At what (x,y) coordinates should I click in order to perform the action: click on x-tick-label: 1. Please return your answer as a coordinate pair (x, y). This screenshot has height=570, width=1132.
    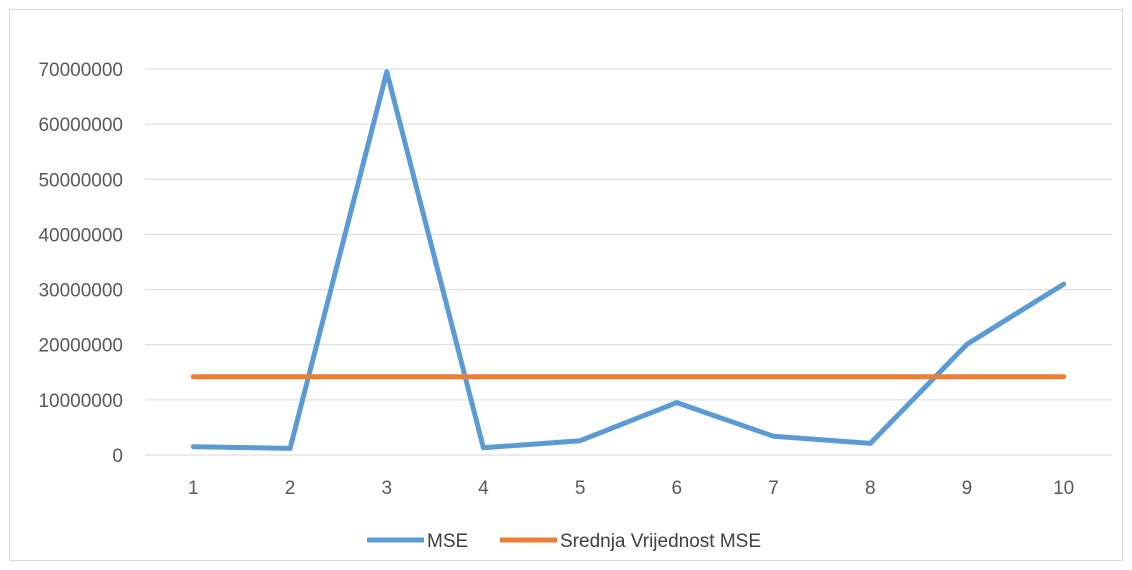
    Looking at the image, I should click on (193, 488).